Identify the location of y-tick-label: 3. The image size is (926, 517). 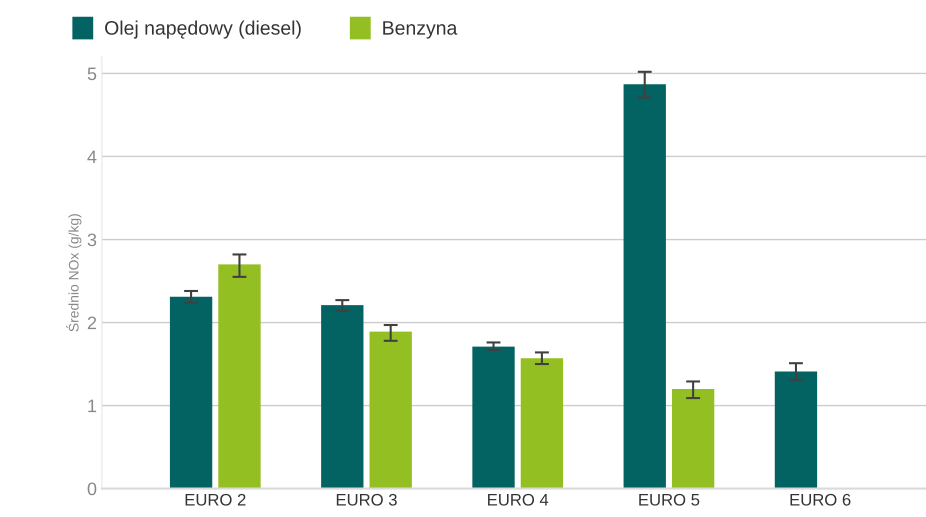
(92, 239).